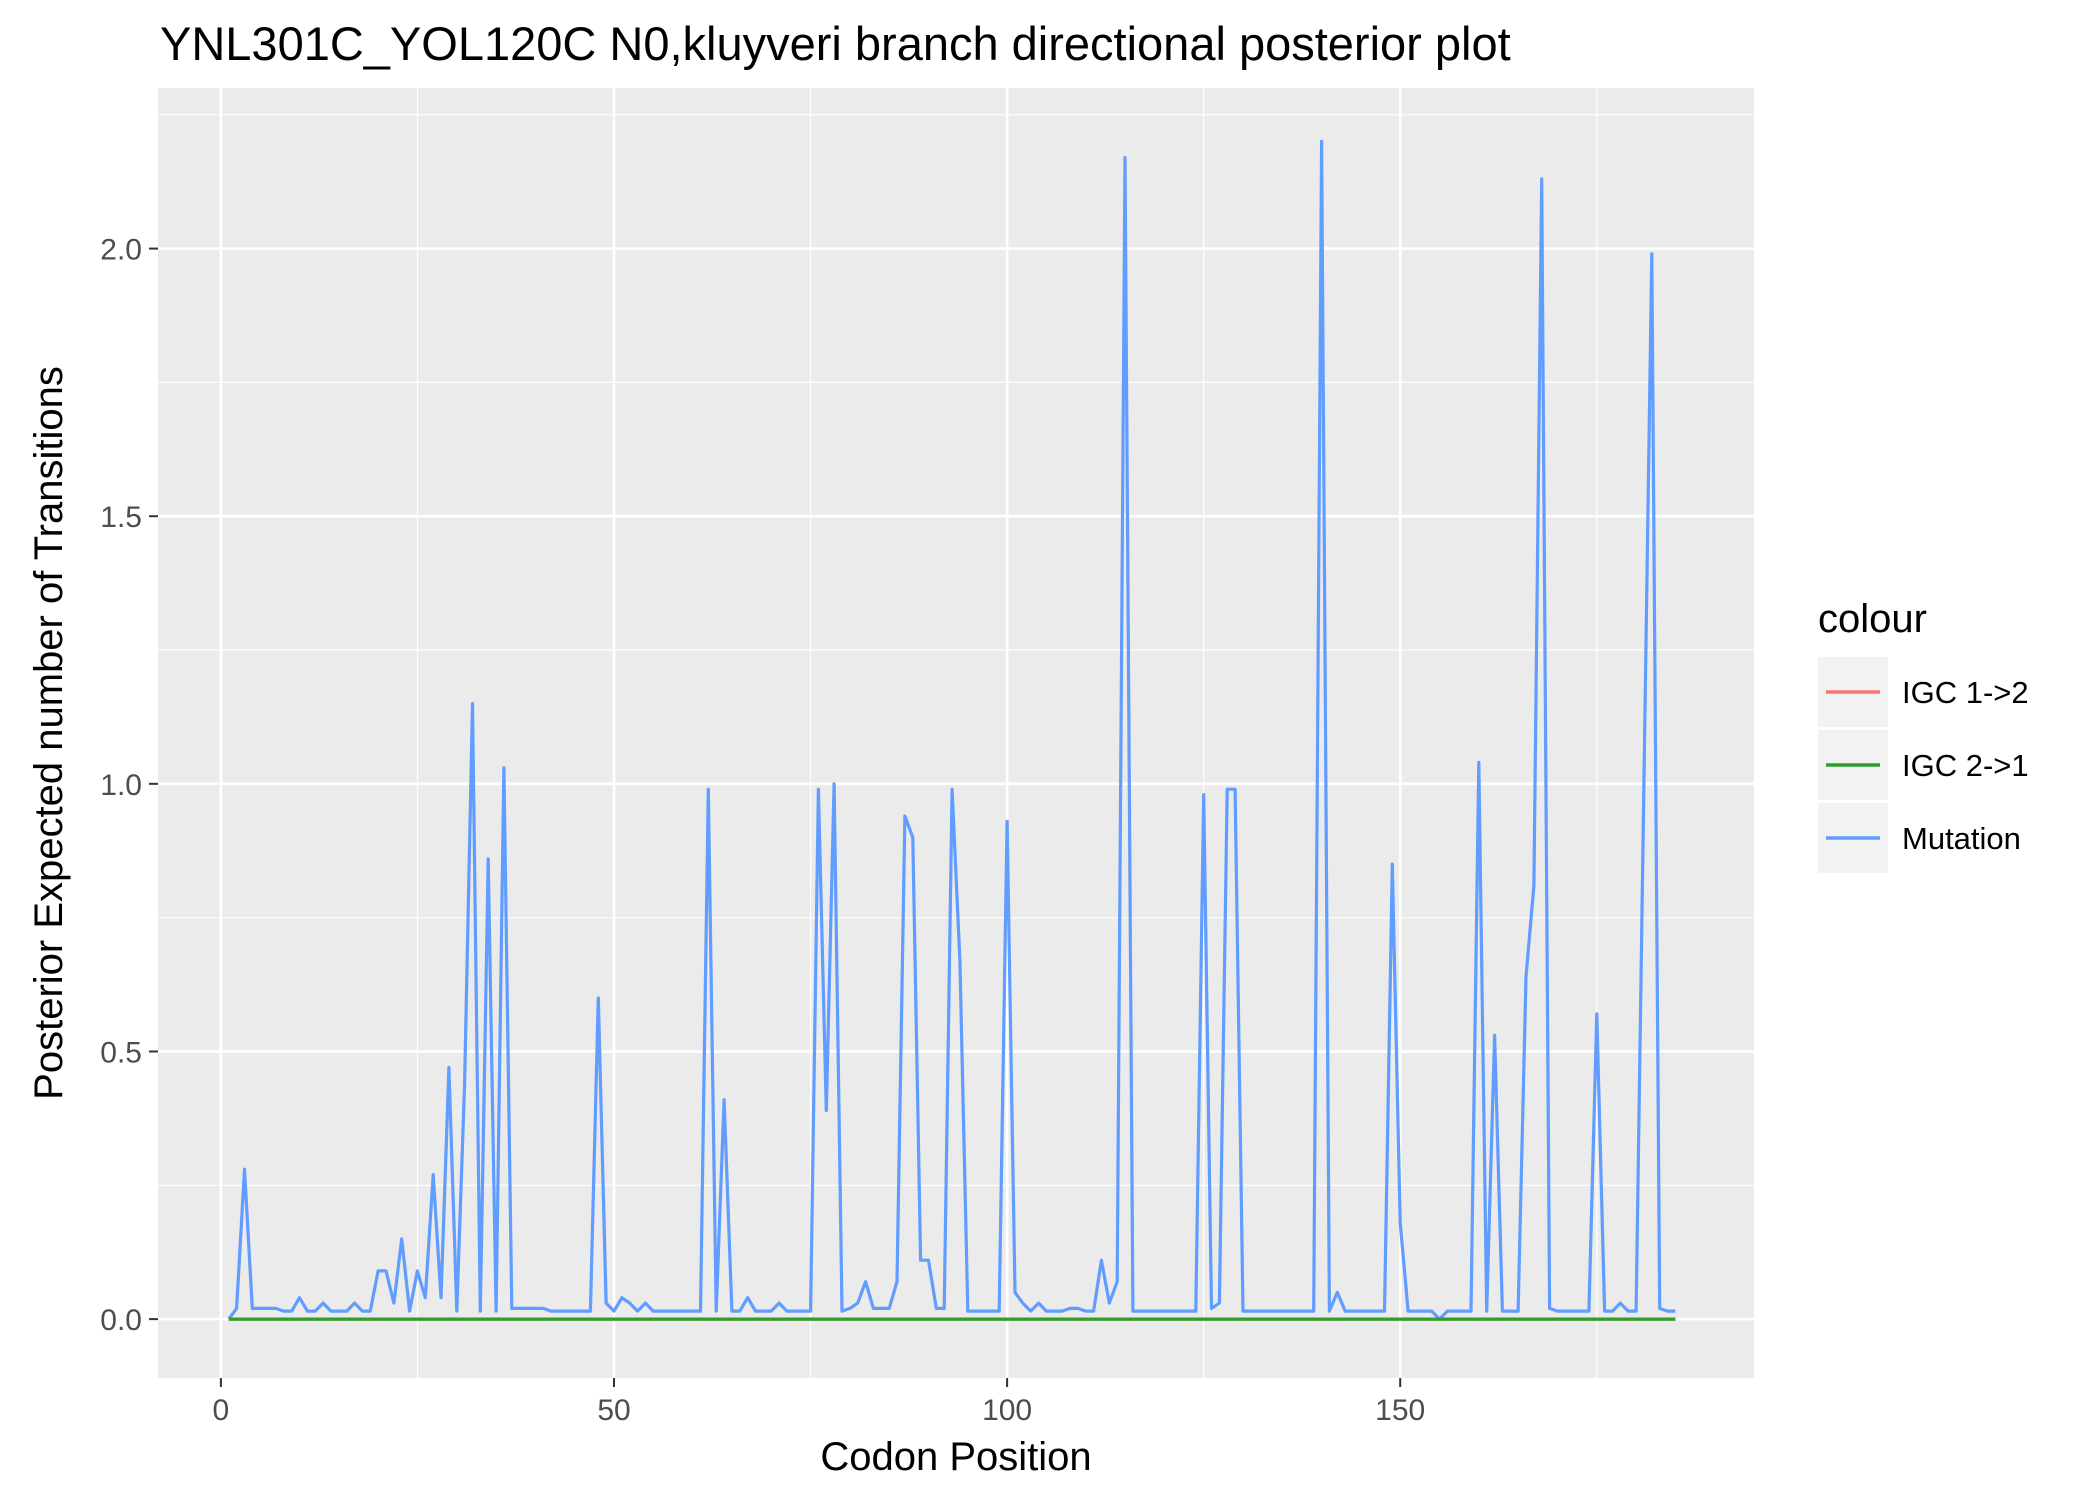  Describe the element at coordinates (121, 1320) in the screenshot. I see `y-tick-label: 0.0` at that location.